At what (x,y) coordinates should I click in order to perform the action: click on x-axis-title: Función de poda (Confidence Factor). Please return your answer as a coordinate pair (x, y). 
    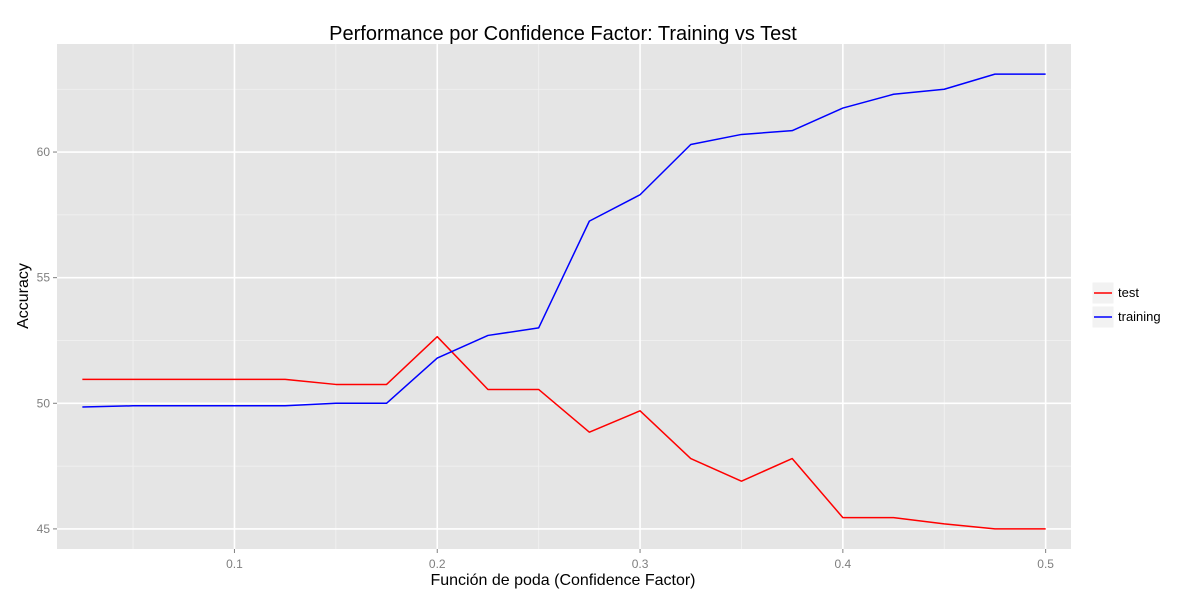
    Looking at the image, I should click on (562, 580).